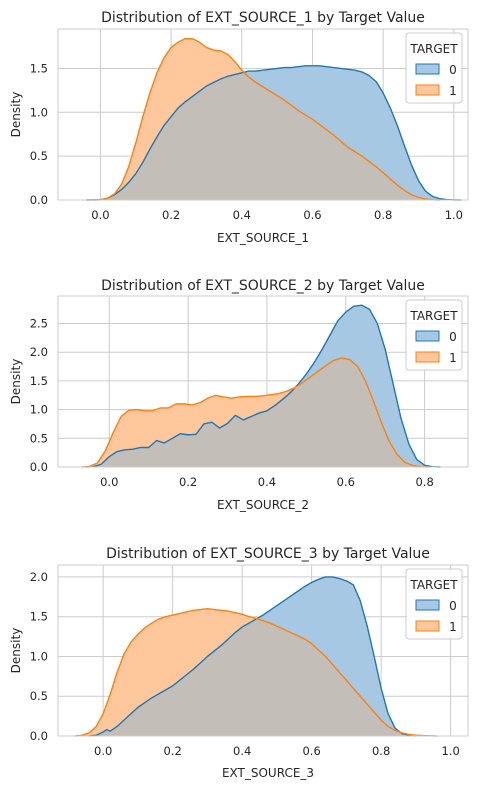 The width and height of the screenshot is (490, 789). What do you see at coordinates (100, 215) in the screenshot?
I see `chart-1-x-tick: 0.0` at bounding box center [100, 215].